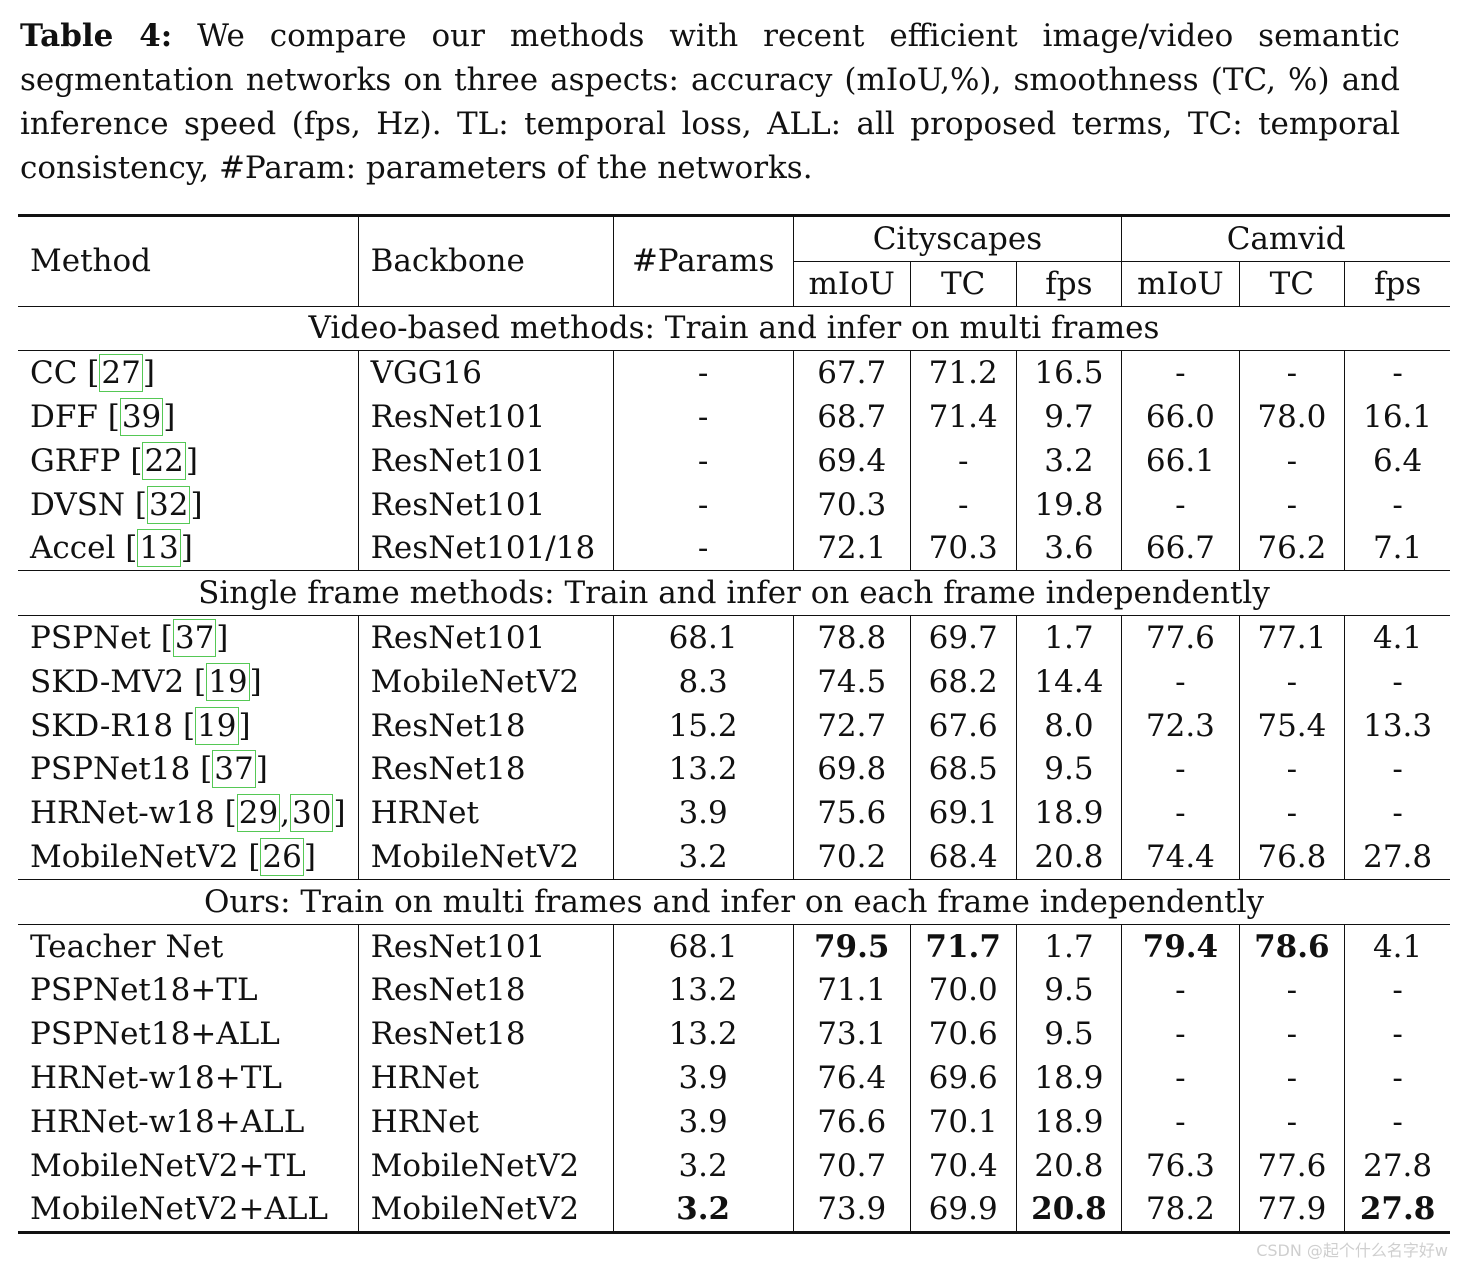  I want to click on cs-fps-cell: 20.8, so click(1068, 857).